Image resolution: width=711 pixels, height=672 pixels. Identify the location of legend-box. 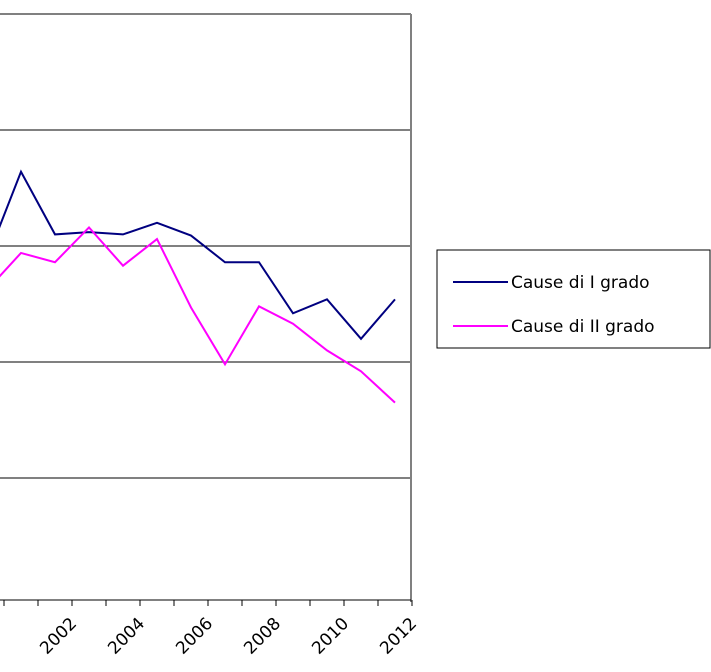
(573, 299).